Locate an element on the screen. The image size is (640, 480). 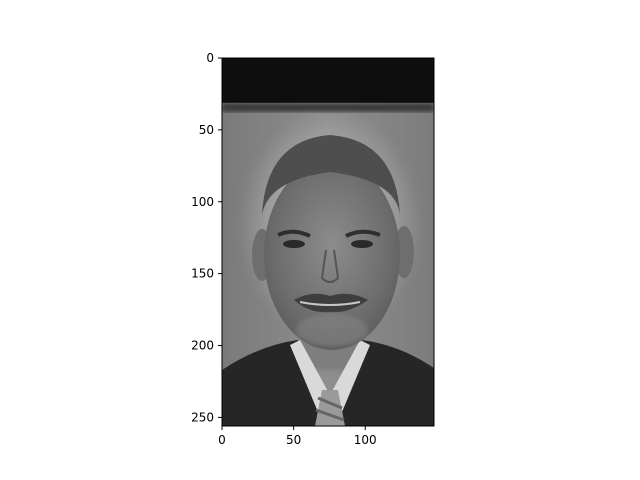
y-axis: 0 50 100 150 200 250 is located at coordinates (206, 237).